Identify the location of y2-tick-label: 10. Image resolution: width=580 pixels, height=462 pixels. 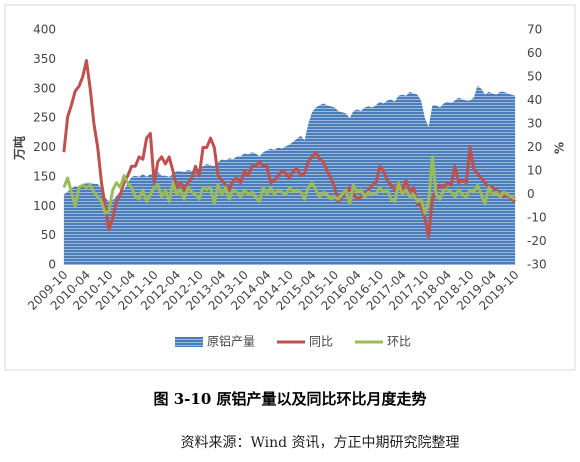
(534, 171).